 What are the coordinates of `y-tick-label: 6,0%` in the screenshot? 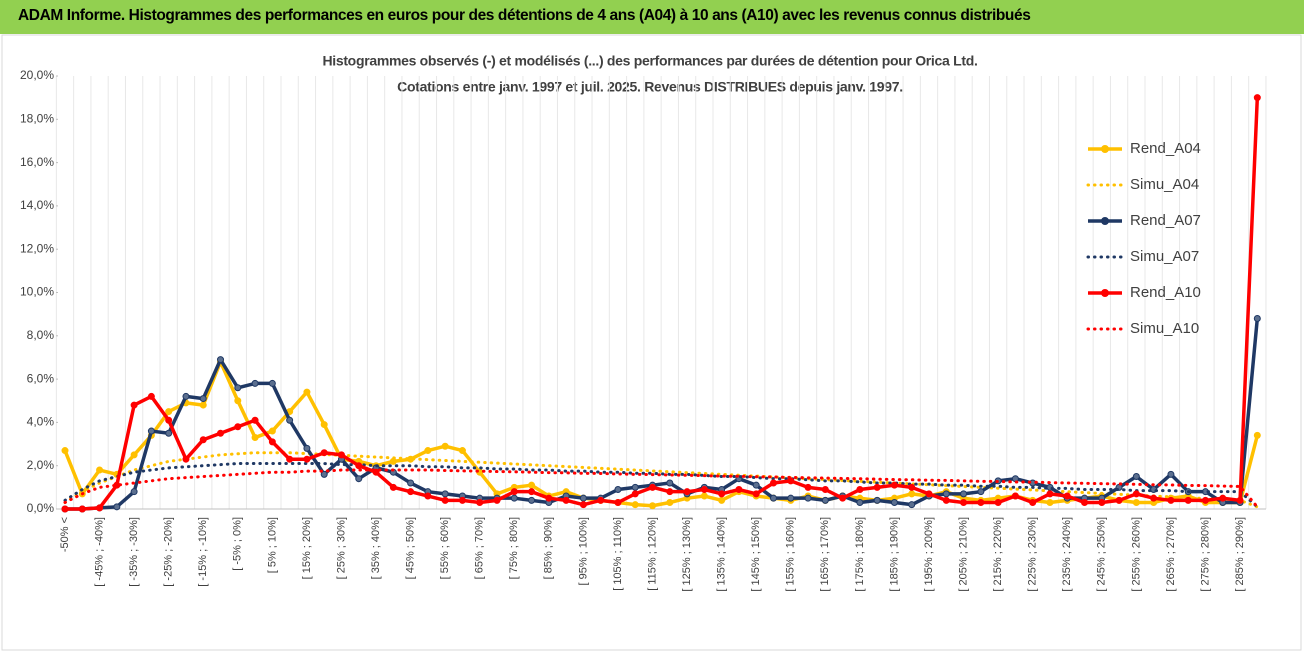 It's located at (41, 378).